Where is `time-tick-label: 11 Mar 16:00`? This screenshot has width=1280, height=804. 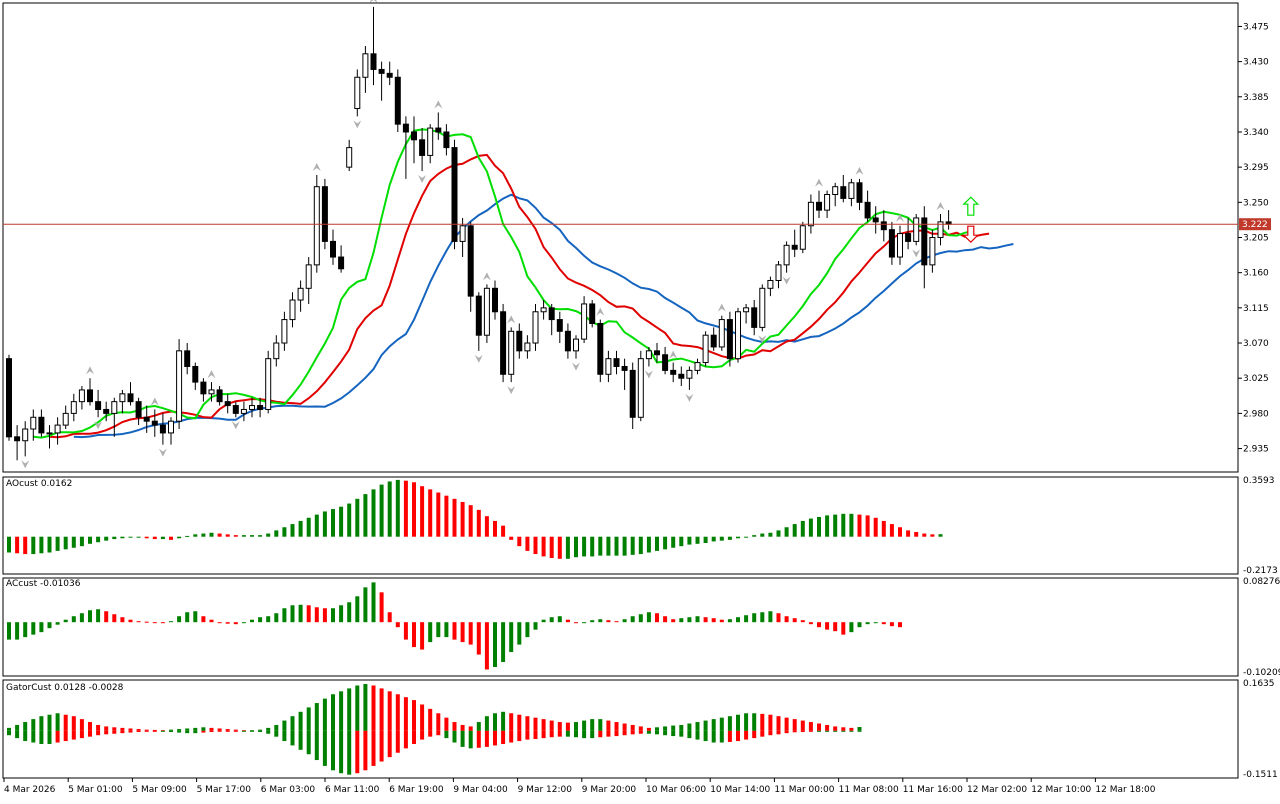
time-tick-label: 11 Mar 16:00 is located at coordinates (933, 790).